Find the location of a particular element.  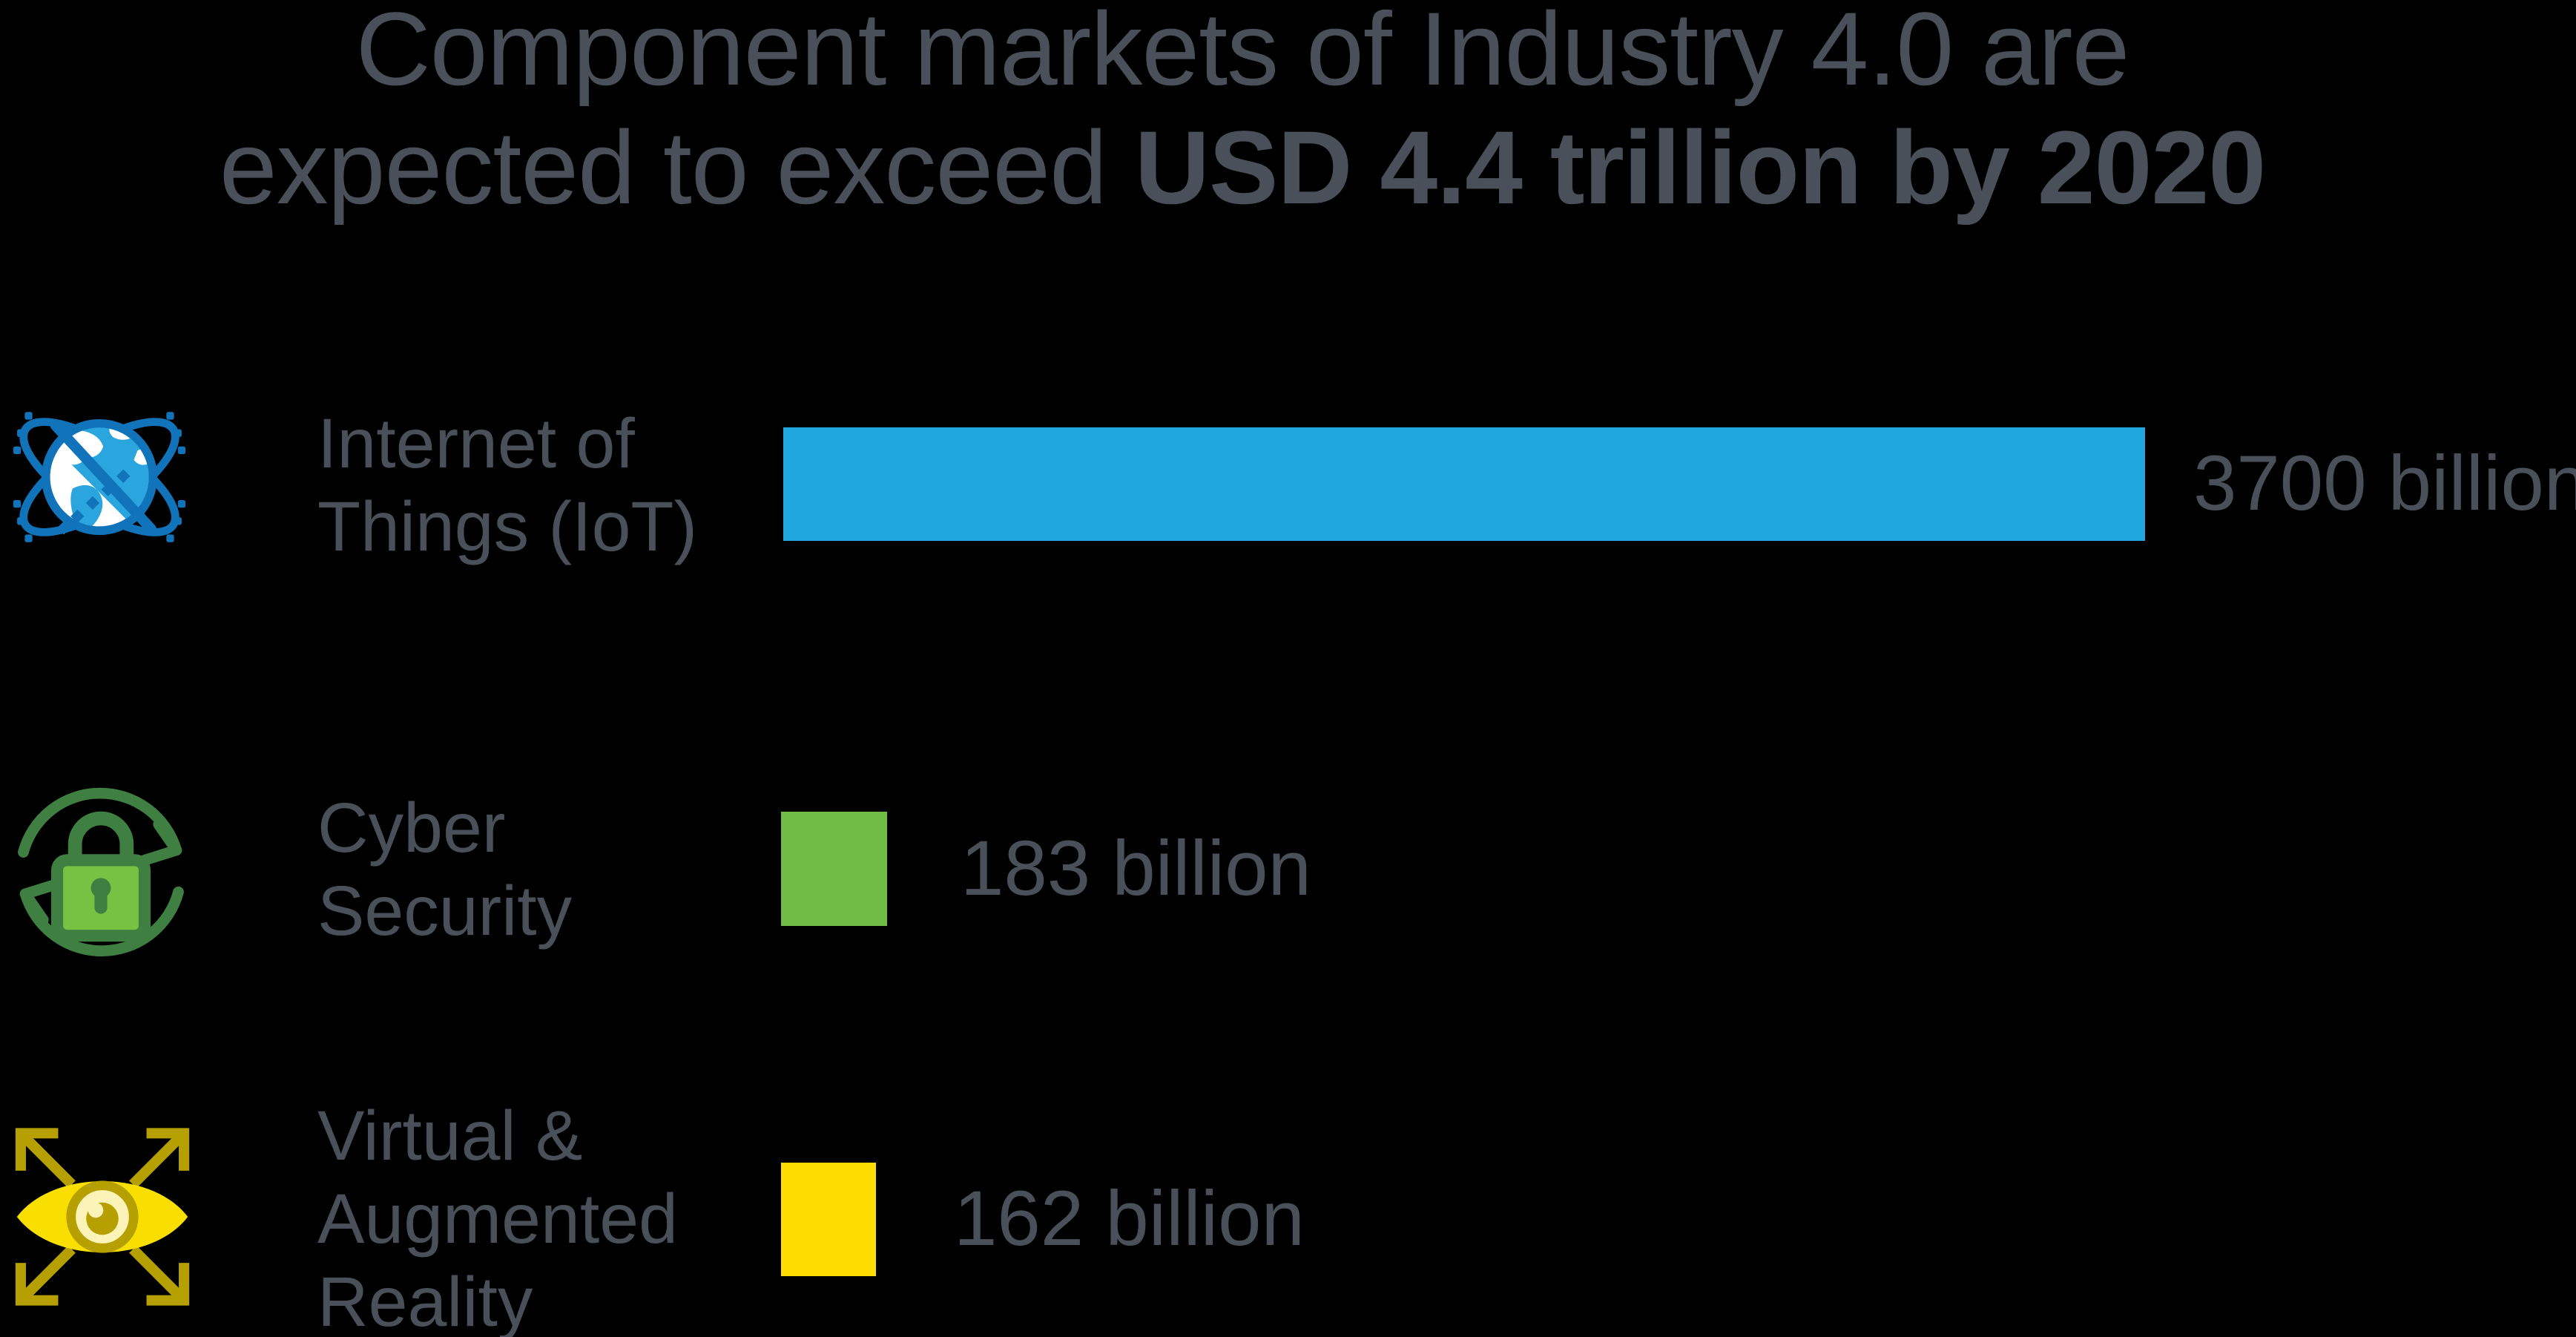

cyber-security-lock-icon is located at coordinates (101, 868).